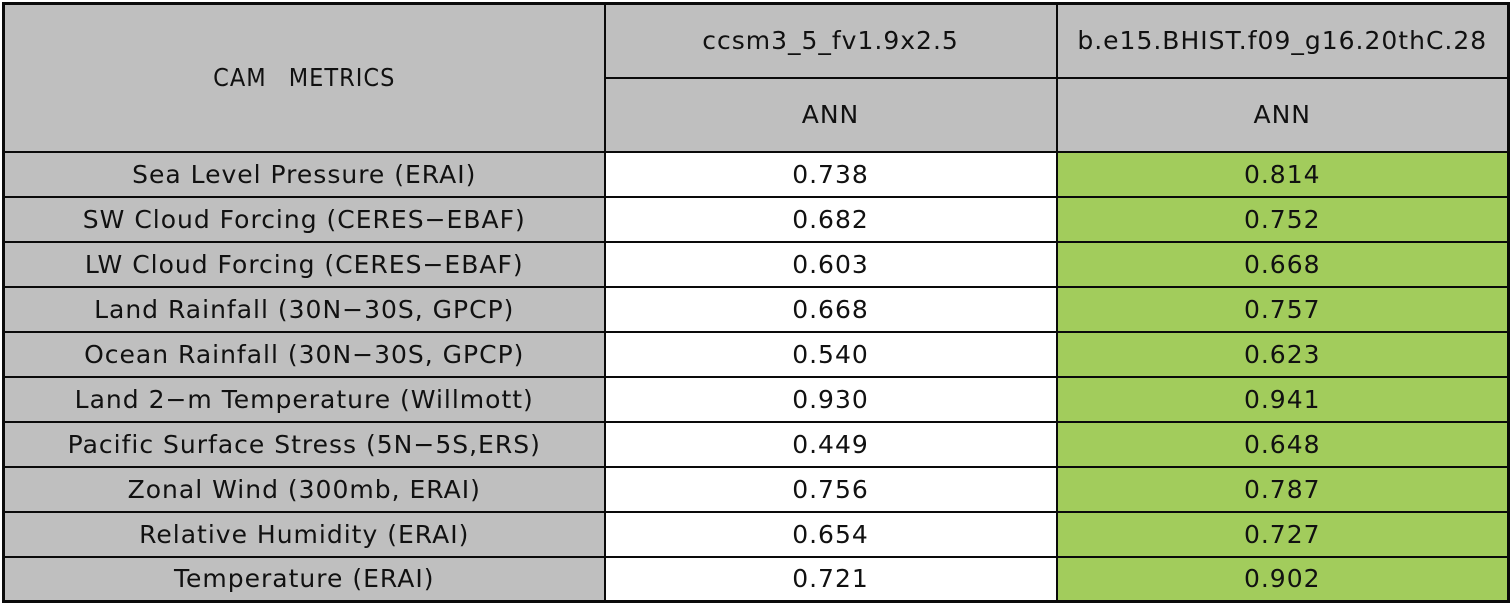 This screenshot has height=613, width=1510. I want to click on table-row: Zonal Wind (300mb, ERAI) 0.756 0.787, so click(756, 489).